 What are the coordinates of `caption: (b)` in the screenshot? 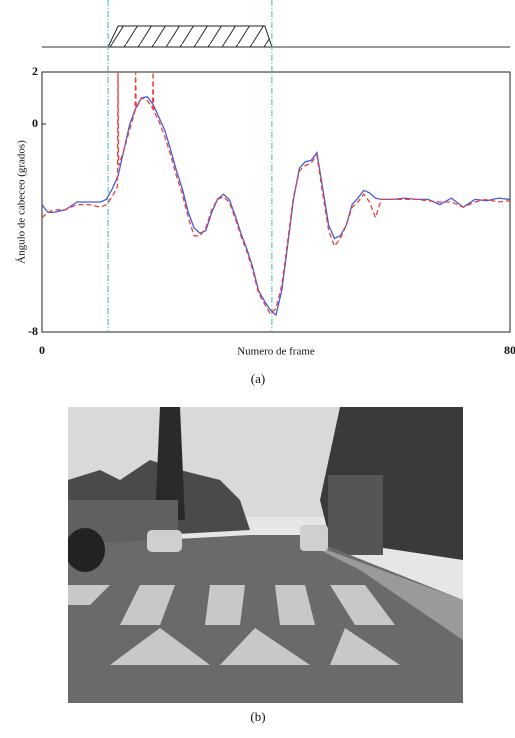 It's located at (257, 716).